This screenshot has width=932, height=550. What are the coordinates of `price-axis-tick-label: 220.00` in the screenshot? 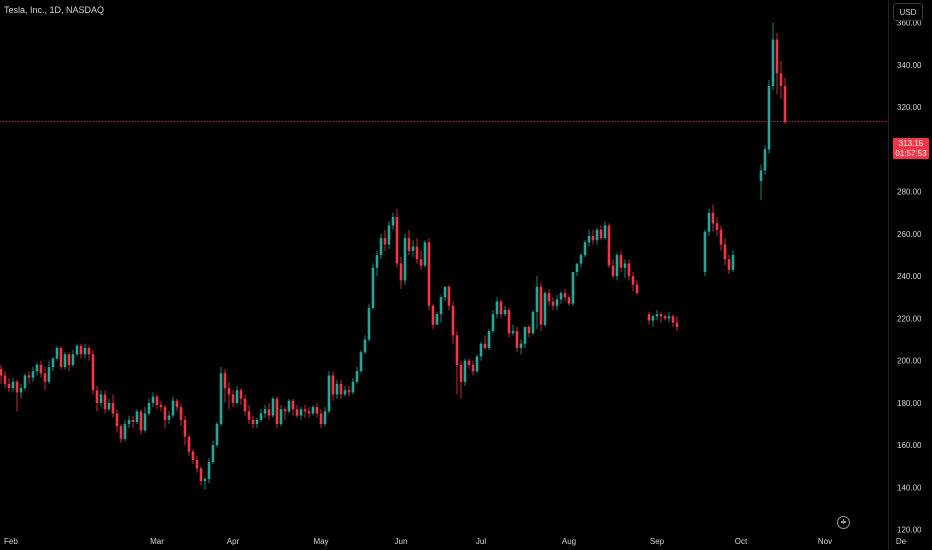 It's located at (909, 318).